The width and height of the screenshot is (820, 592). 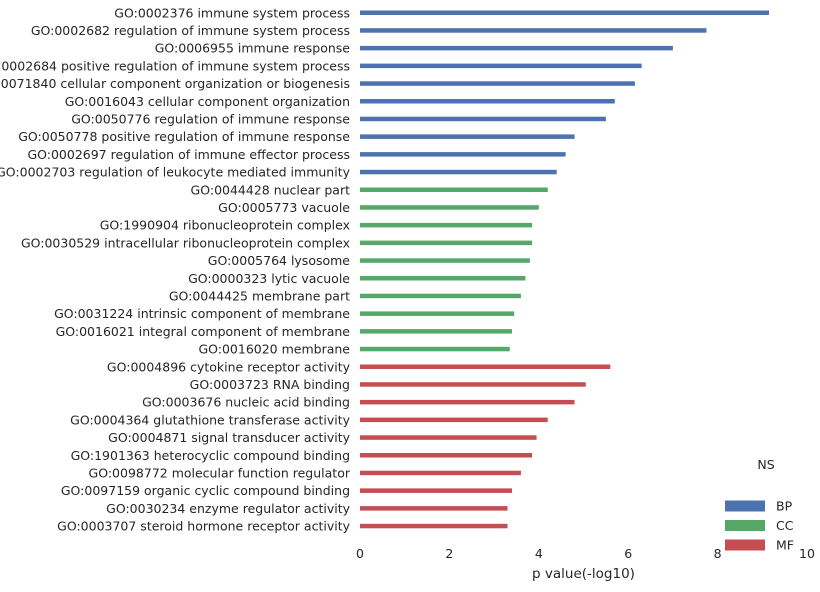 I want to click on y-tick-label: GO:0003676 nucleic acid binding, so click(x=246, y=402).